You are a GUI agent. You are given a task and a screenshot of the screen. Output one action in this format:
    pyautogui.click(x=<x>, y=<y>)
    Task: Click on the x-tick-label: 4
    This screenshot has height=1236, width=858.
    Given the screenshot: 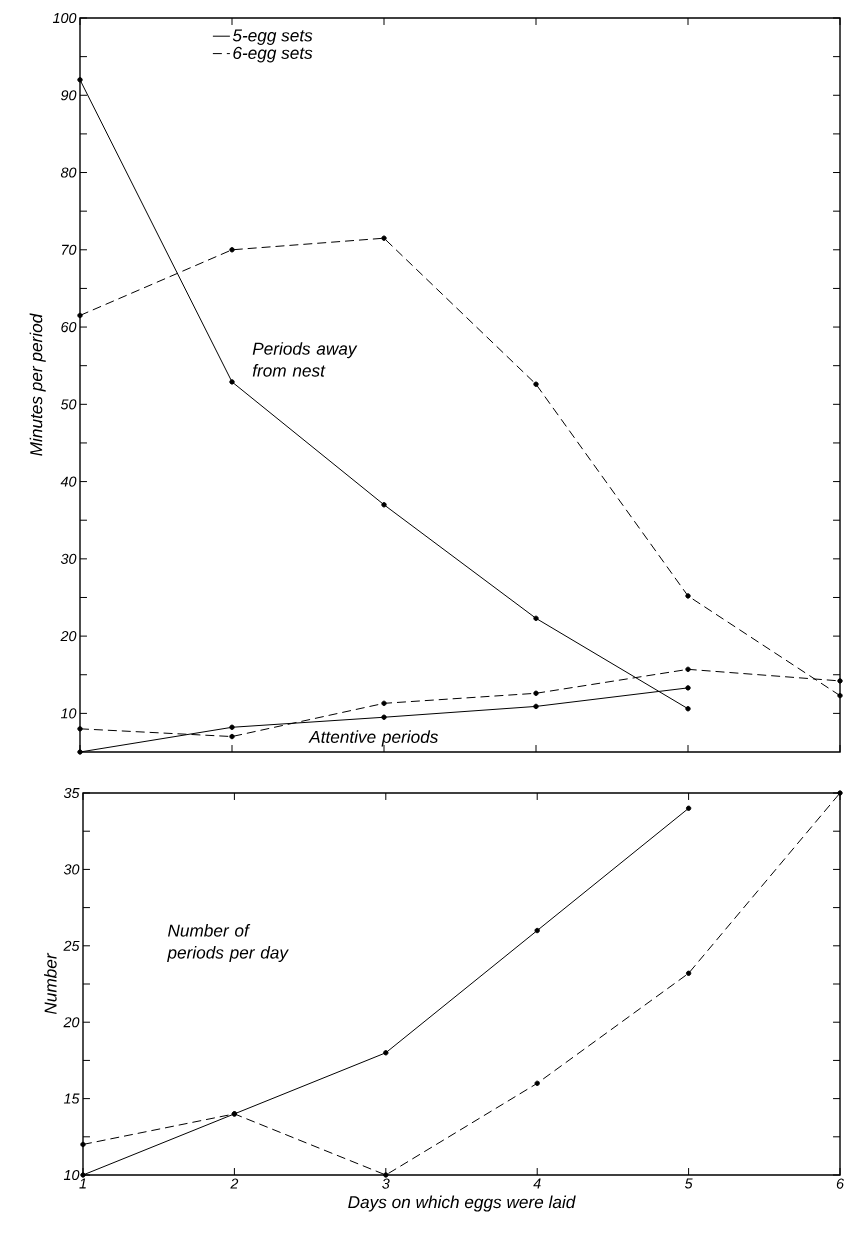 What is the action you would take?
    pyautogui.click(x=537, y=1183)
    